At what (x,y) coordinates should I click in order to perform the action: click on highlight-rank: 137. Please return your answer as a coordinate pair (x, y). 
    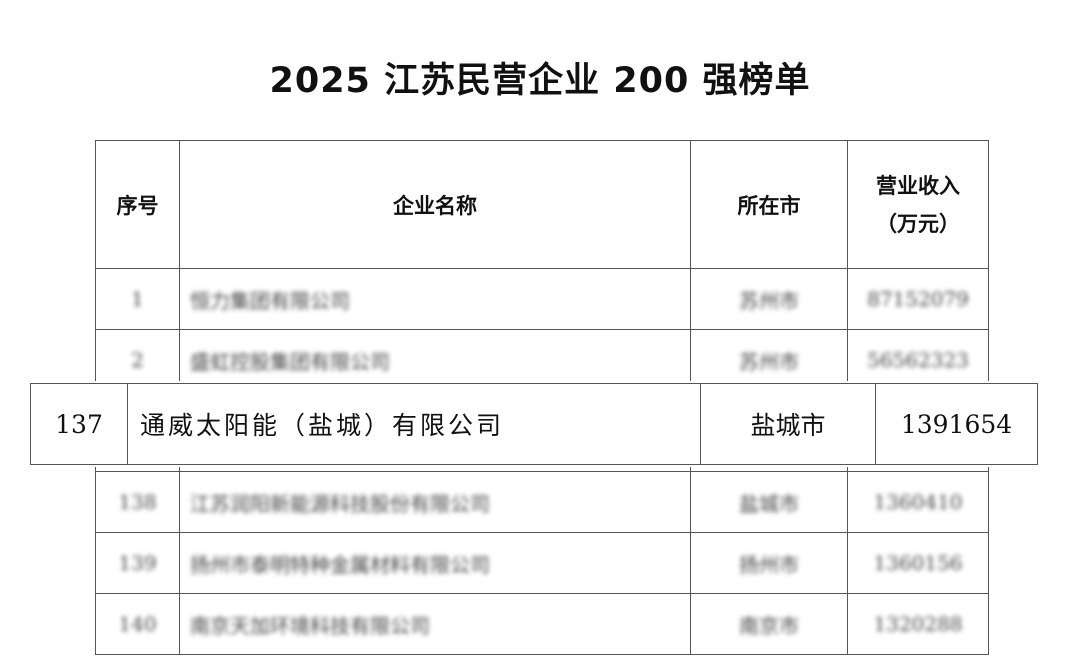
    Looking at the image, I should click on (79, 424).